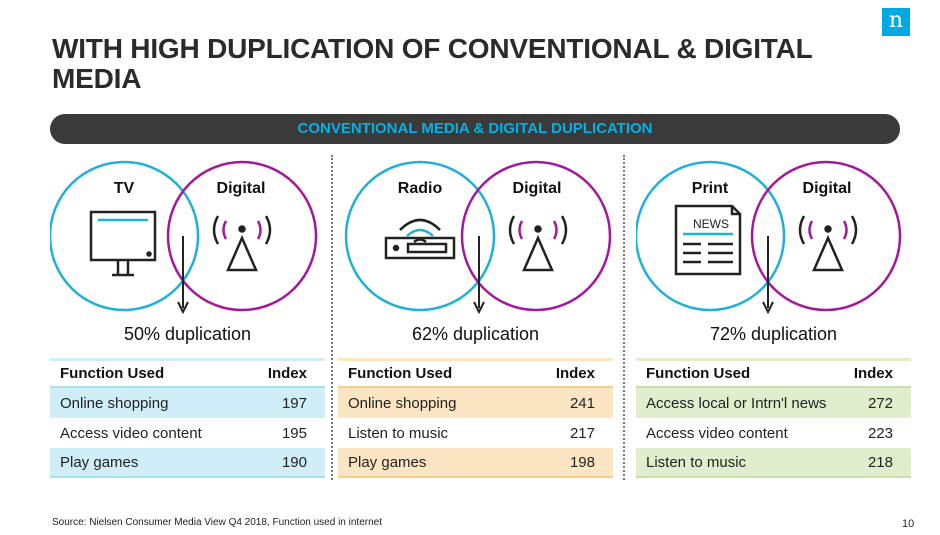 The width and height of the screenshot is (940, 535). Describe the element at coordinates (124, 188) in the screenshot. I see `conventional-label: TV` at that location.